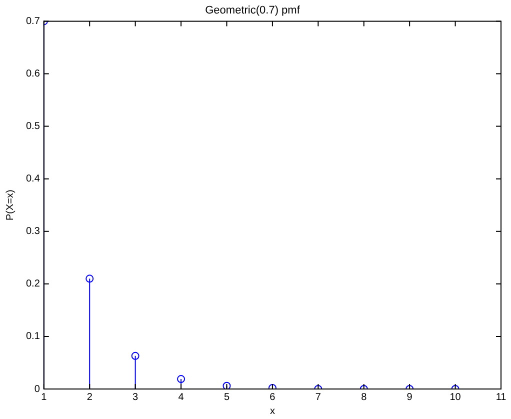 Image resolution: width=511 pixels, height=419 pixels. What do you see at coordinates (33, 179) in the screenshot?
I see `y-tick-label: 0.4` at bounding box center [33, 179].